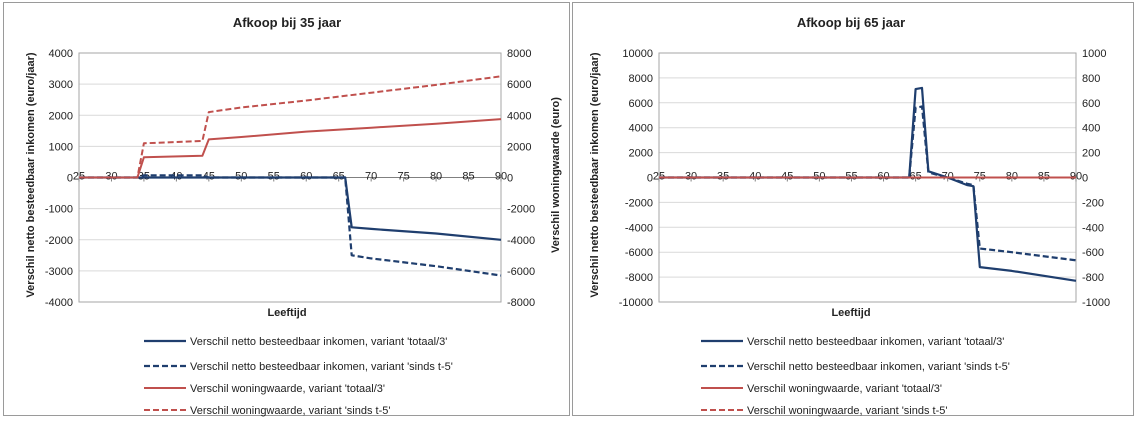  Describe the element at coordinates (61, 85) in the screenshot. I see `y-tick-label-left: 3000` at that location.